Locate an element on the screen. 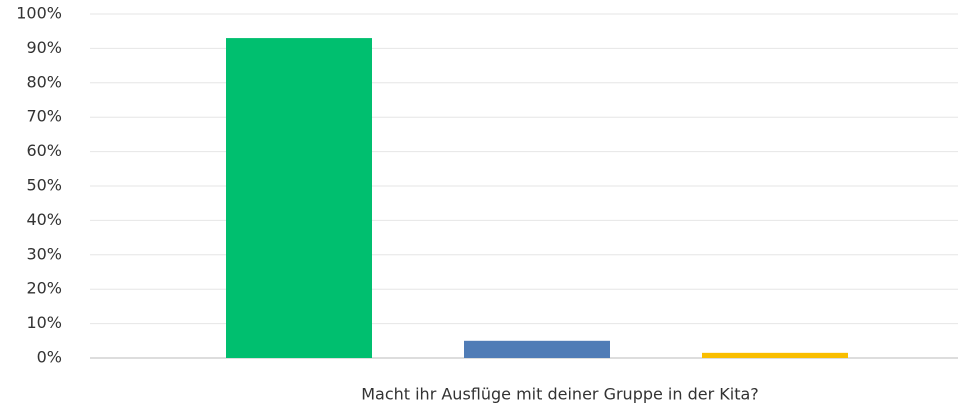 The width and height of the screenshot is (970, 412). y-tick-label: 10% is located at coordinates (44, 322).